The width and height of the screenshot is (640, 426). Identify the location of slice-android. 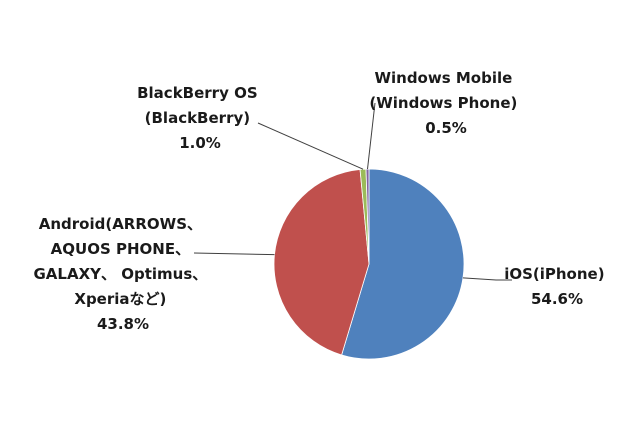
(321, 262).